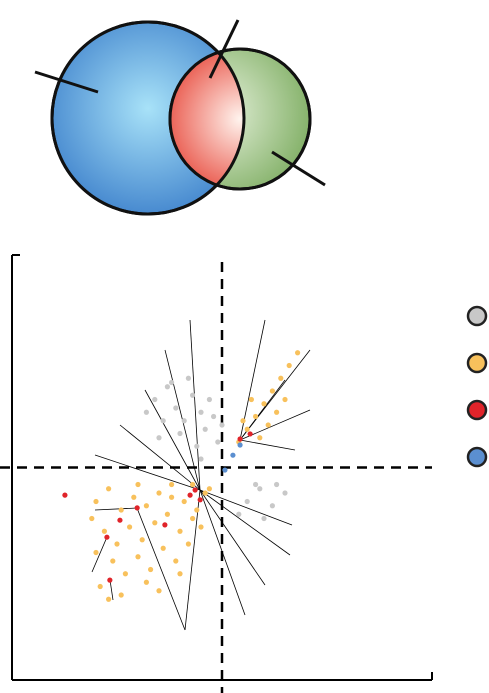 The height and width of the screenshot is (693, 489). Describe the element at coordinates (207, 119) in the screenshot. I see `venn-overlap` at that location.